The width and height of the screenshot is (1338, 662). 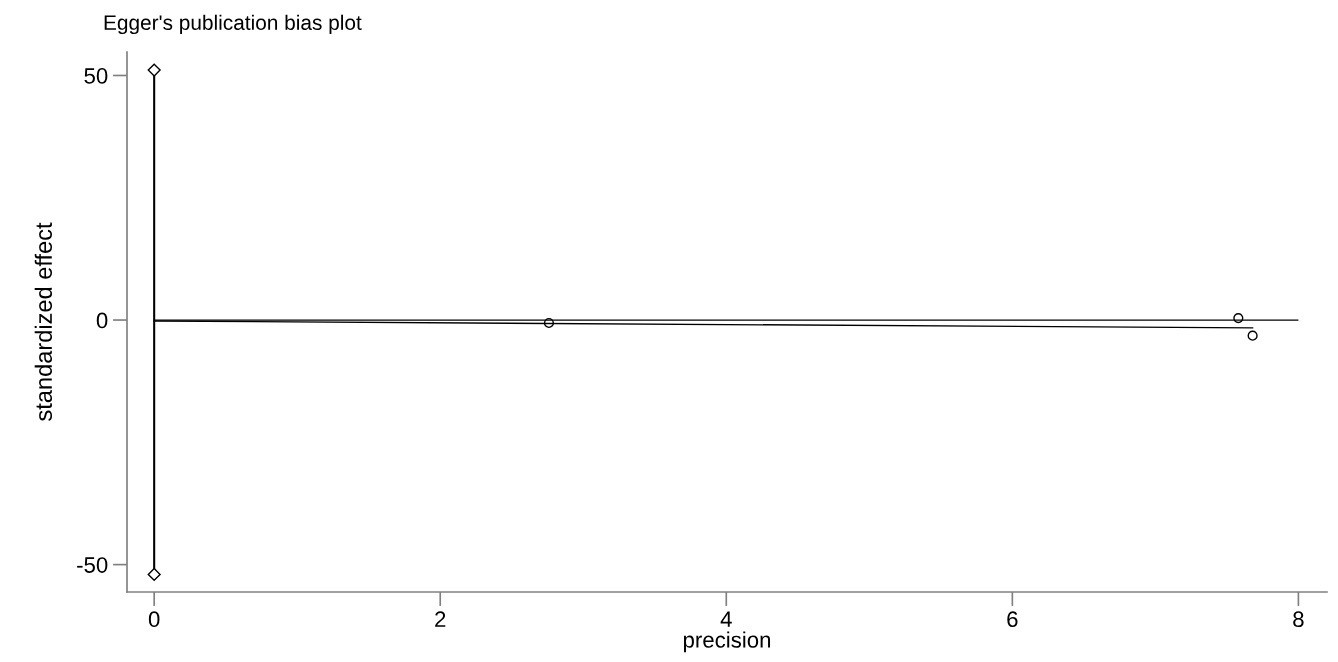 What do you see at coordinates (727, 642) in the screenshot?
I see `x-axis-title: precision` at bounding box center [727, 642].